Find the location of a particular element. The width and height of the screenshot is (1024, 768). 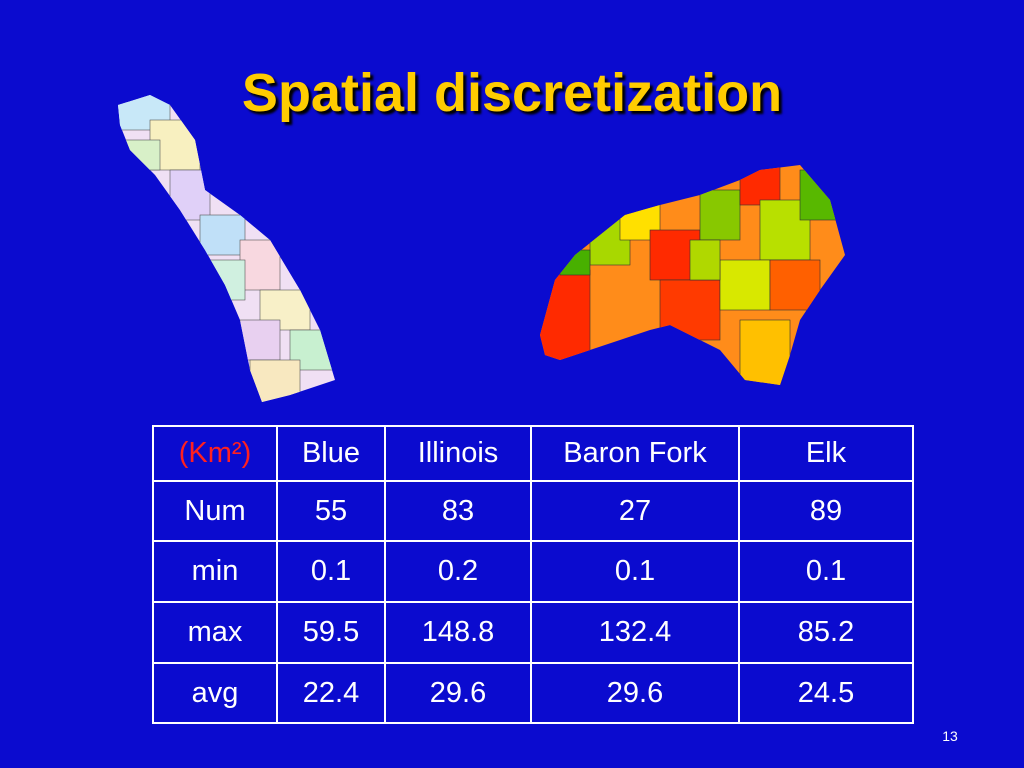

table-cell: avg is located at coordinates (215, 693).